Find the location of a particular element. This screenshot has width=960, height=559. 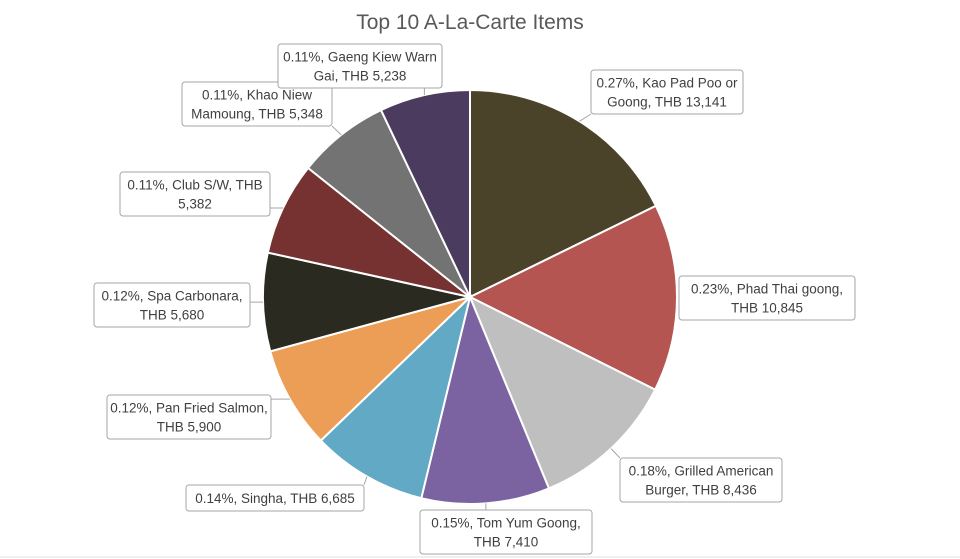

data-label-8: 0.11%, Club S/W, THB 5,382 is located at coordinates (195, 194).